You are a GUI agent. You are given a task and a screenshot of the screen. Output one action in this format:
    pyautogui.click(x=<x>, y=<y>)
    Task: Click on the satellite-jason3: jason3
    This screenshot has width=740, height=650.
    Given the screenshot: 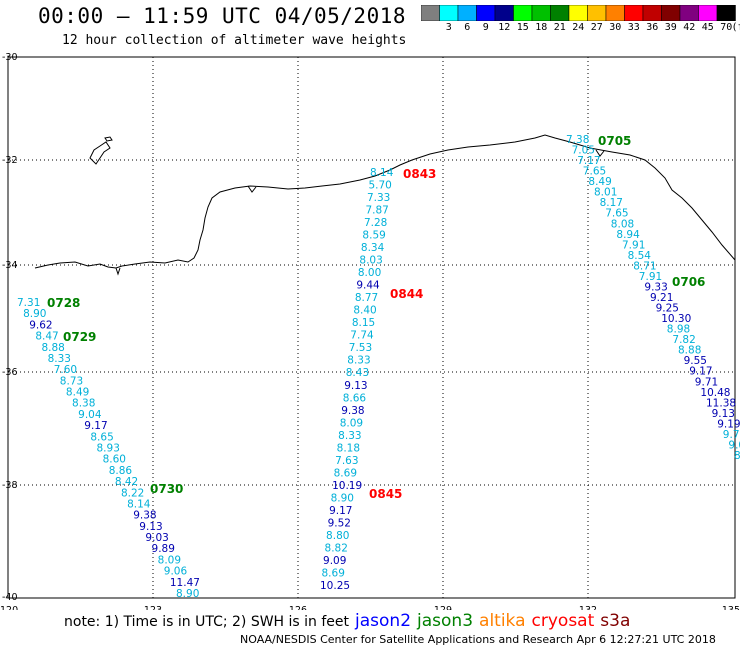 What is the action you would take?
    pyautogui.click(x=445, y=621)
    